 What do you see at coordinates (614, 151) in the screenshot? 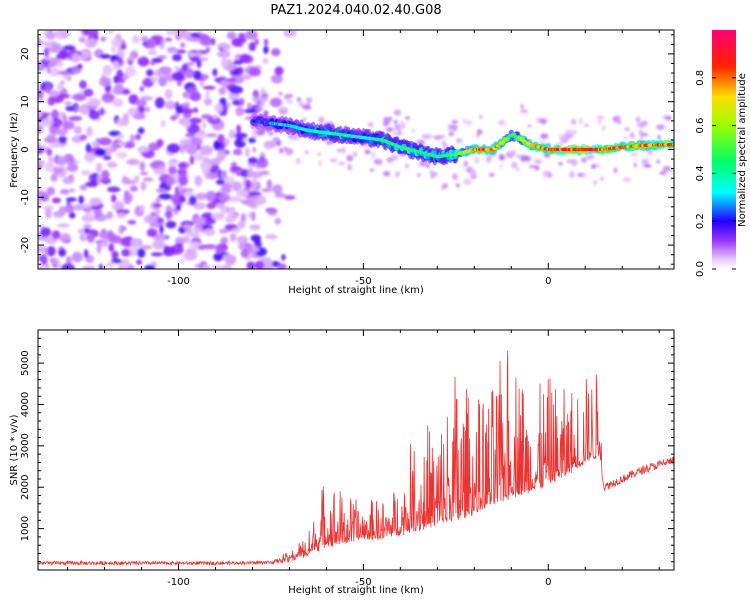
I see `spectrogram-ridge-band` at bounding box center [614, 151].